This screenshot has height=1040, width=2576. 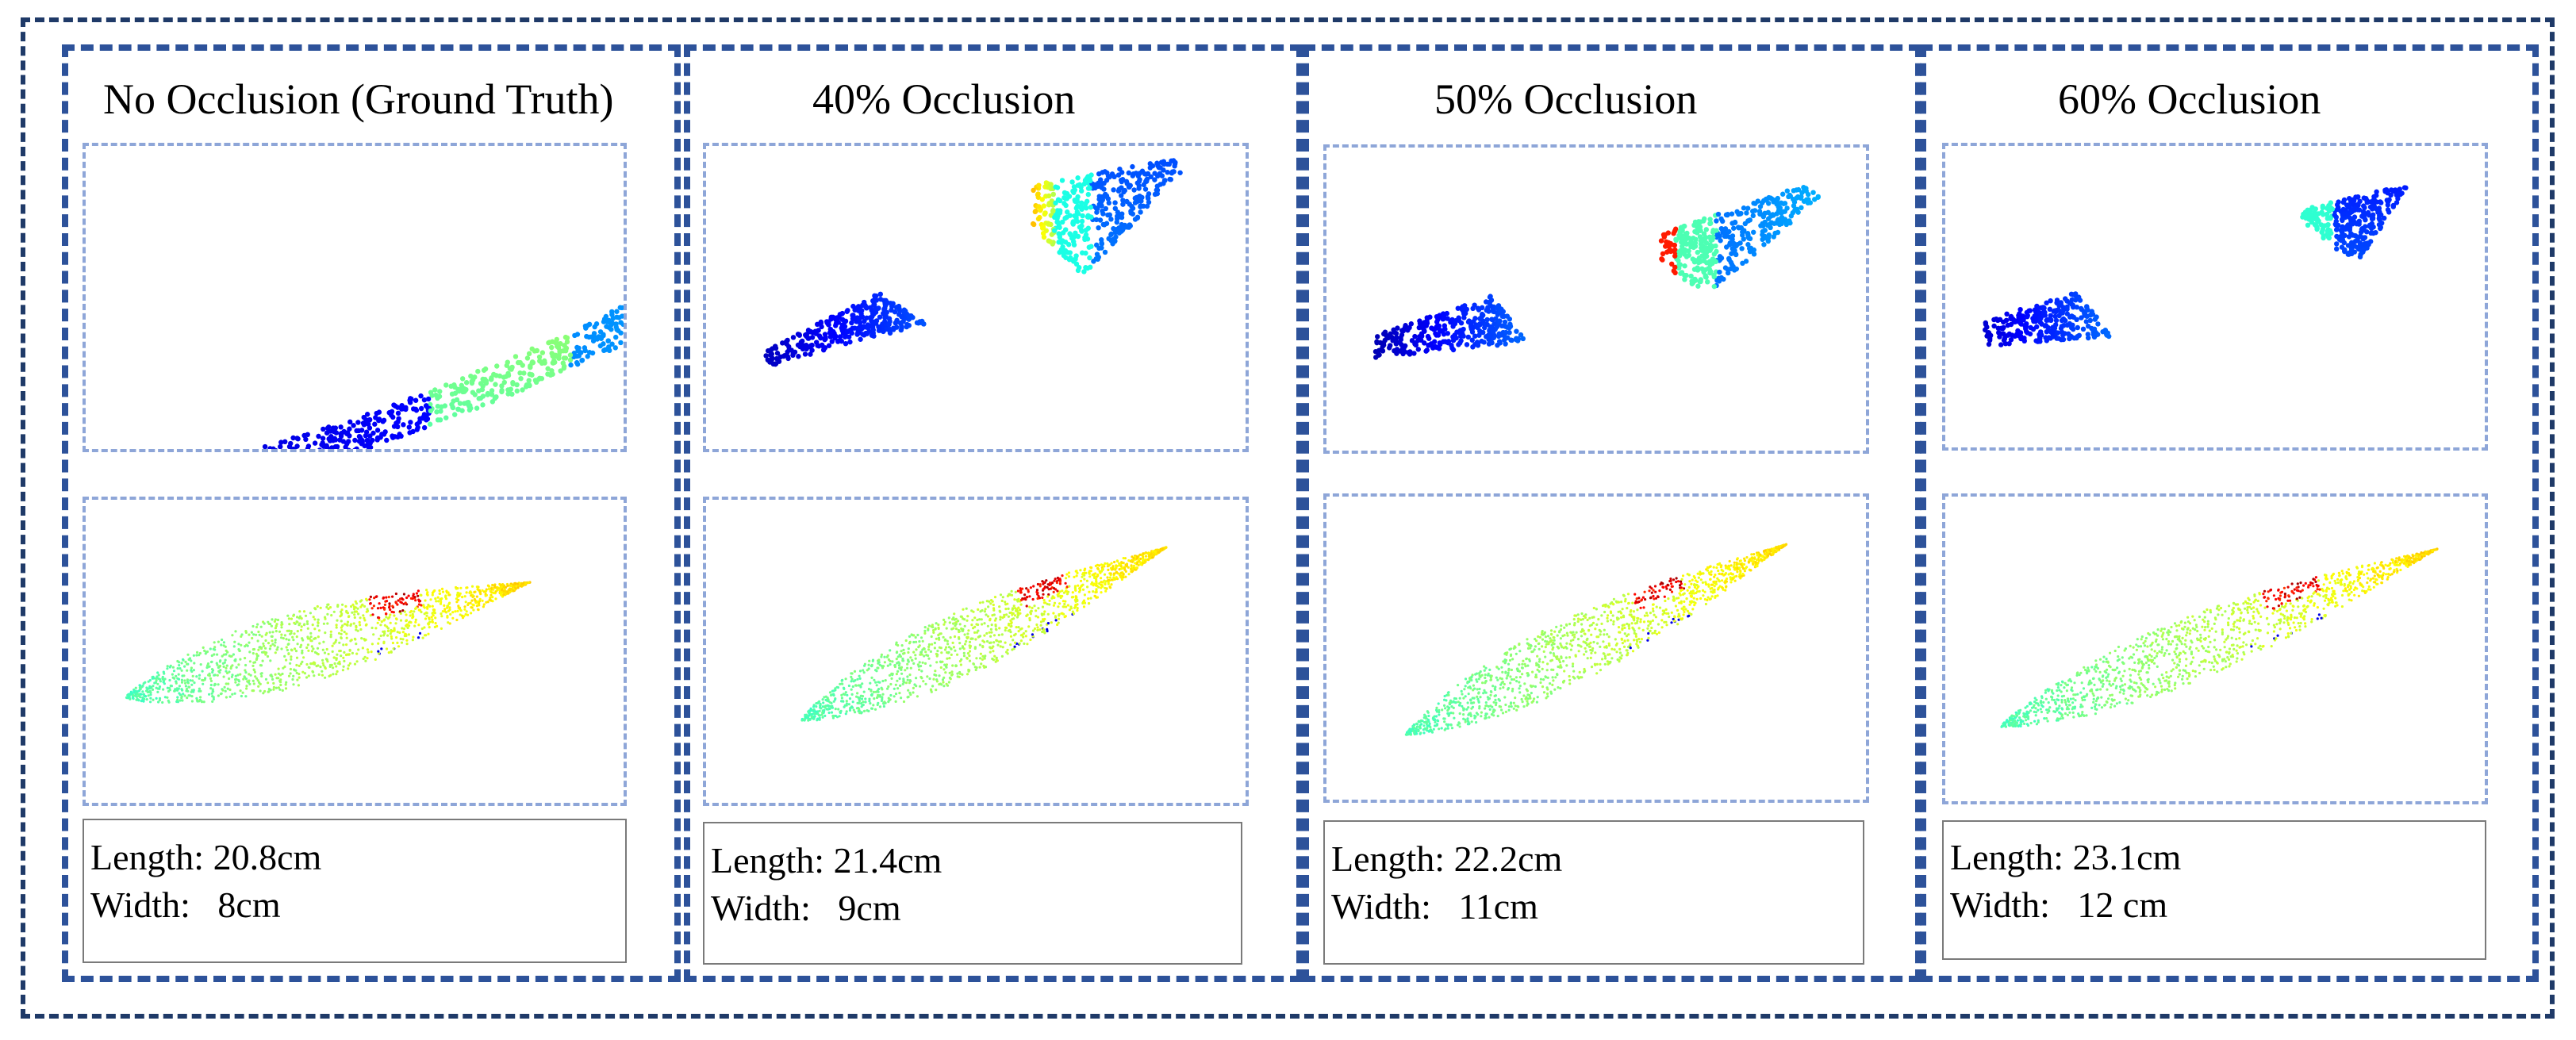 What do you see at coordinates (2189, 99) in the screenshot?
I see `panel-title: 60% Occlusion` at bounding box center [2189, 99].